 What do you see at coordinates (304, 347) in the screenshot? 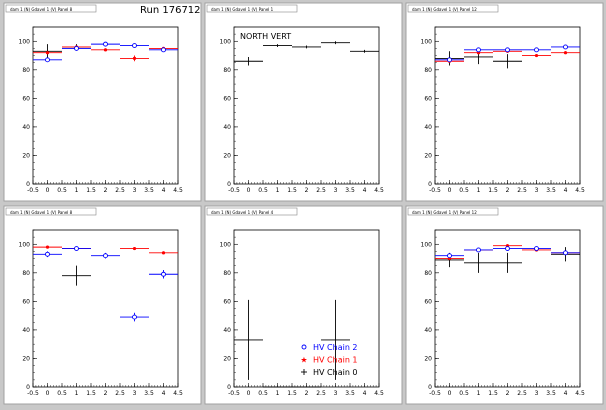
I see `legend-marker-circle-icon` at bounding box center [304, 347].